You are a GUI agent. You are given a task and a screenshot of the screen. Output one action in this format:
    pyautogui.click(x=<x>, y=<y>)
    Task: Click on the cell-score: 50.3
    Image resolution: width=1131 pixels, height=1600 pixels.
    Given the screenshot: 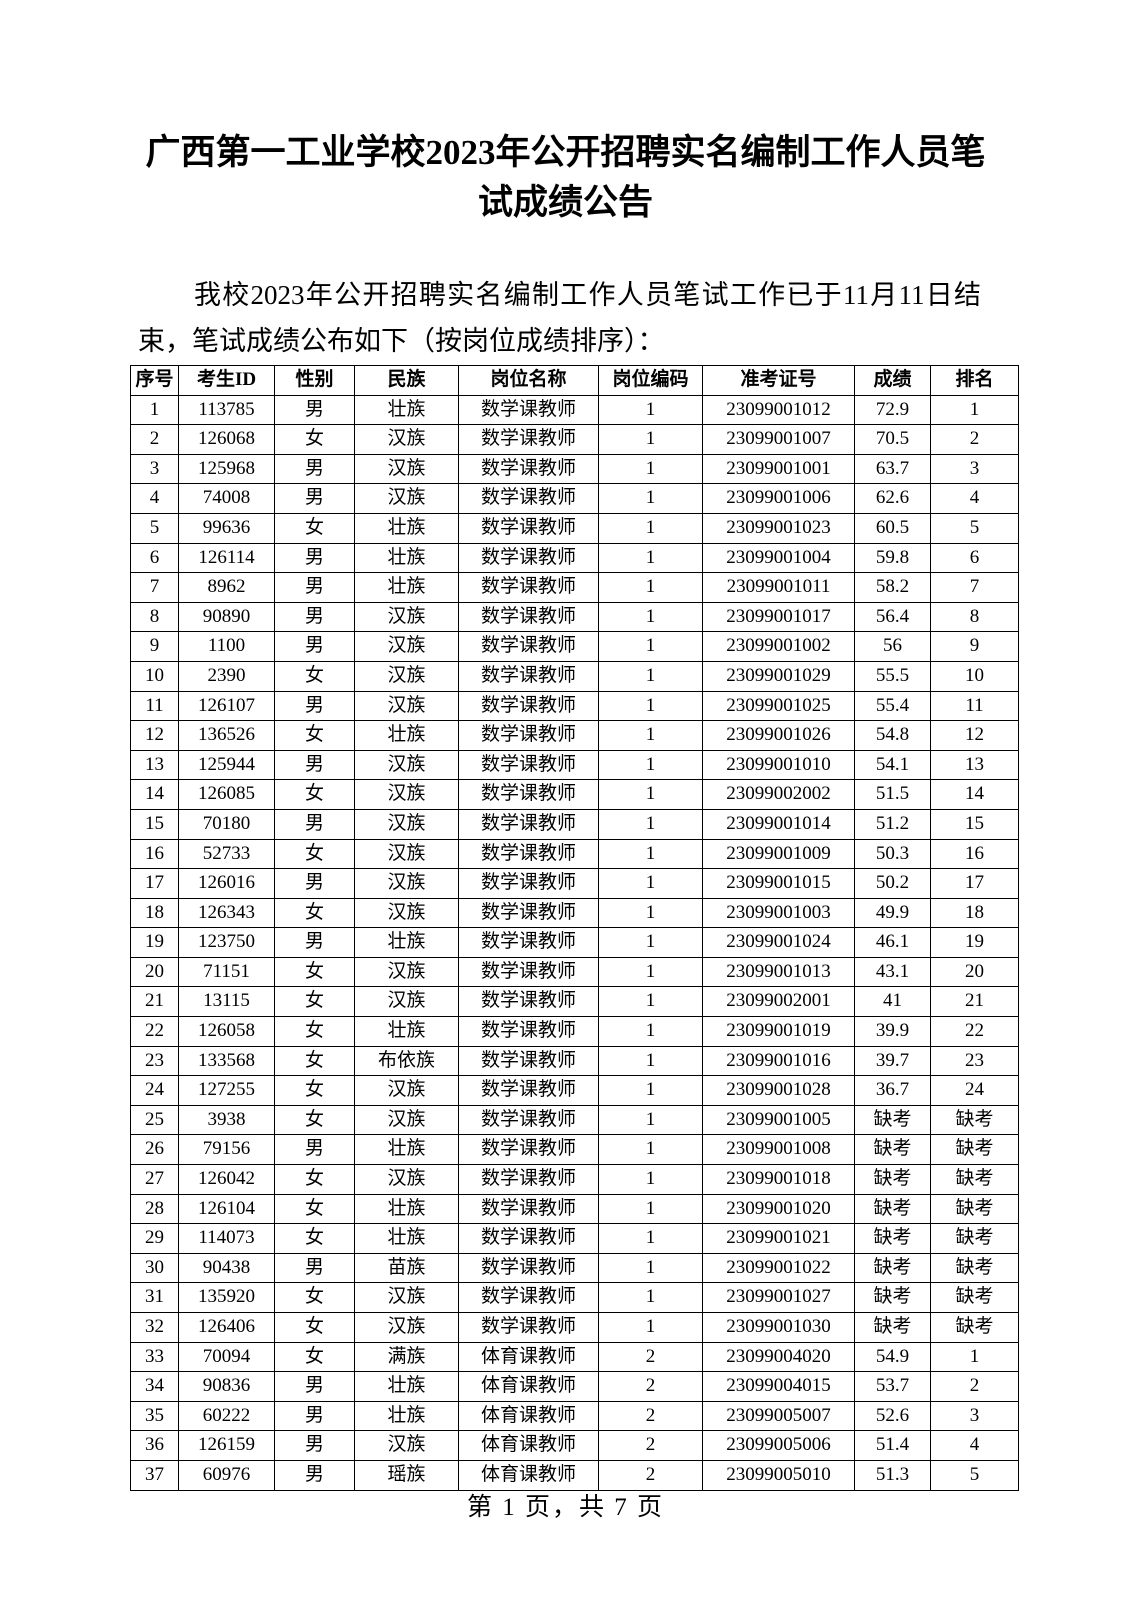 What is the action you would take?
    pyautogui.click(x=892, y=854)
    